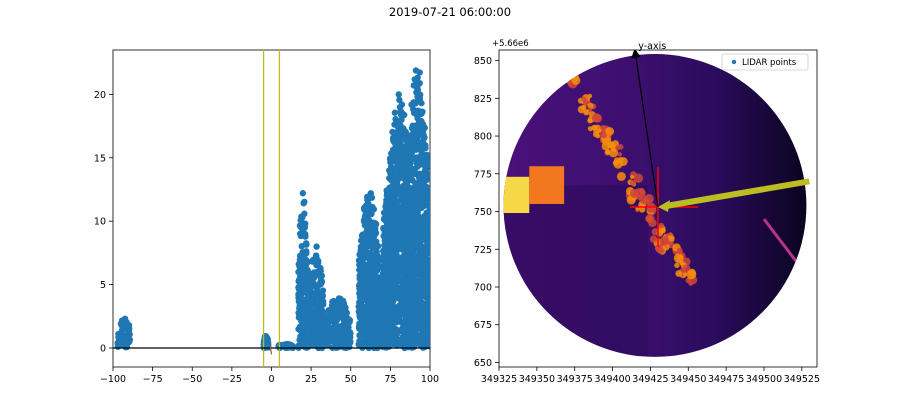  Describe the element at coordinates (100, 95) in the screenshot. I see `y-tick-label: 20` at that location.